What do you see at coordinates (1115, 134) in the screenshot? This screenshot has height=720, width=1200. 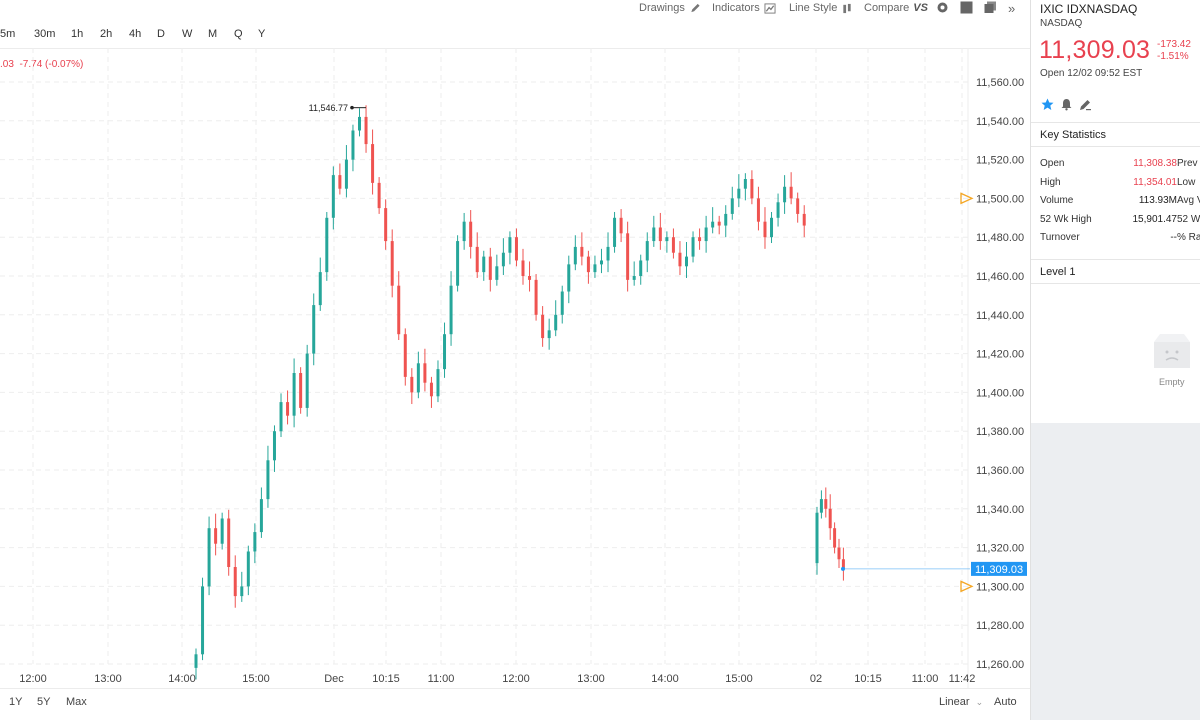 I see `key-statistics-header: Key Statistics` at bounding box center [1115, 134].